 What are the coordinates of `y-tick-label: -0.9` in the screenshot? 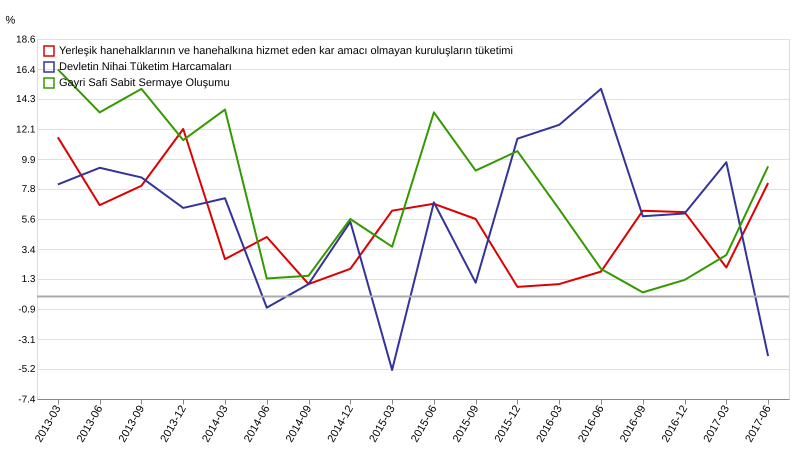 It's located at (27, 310).